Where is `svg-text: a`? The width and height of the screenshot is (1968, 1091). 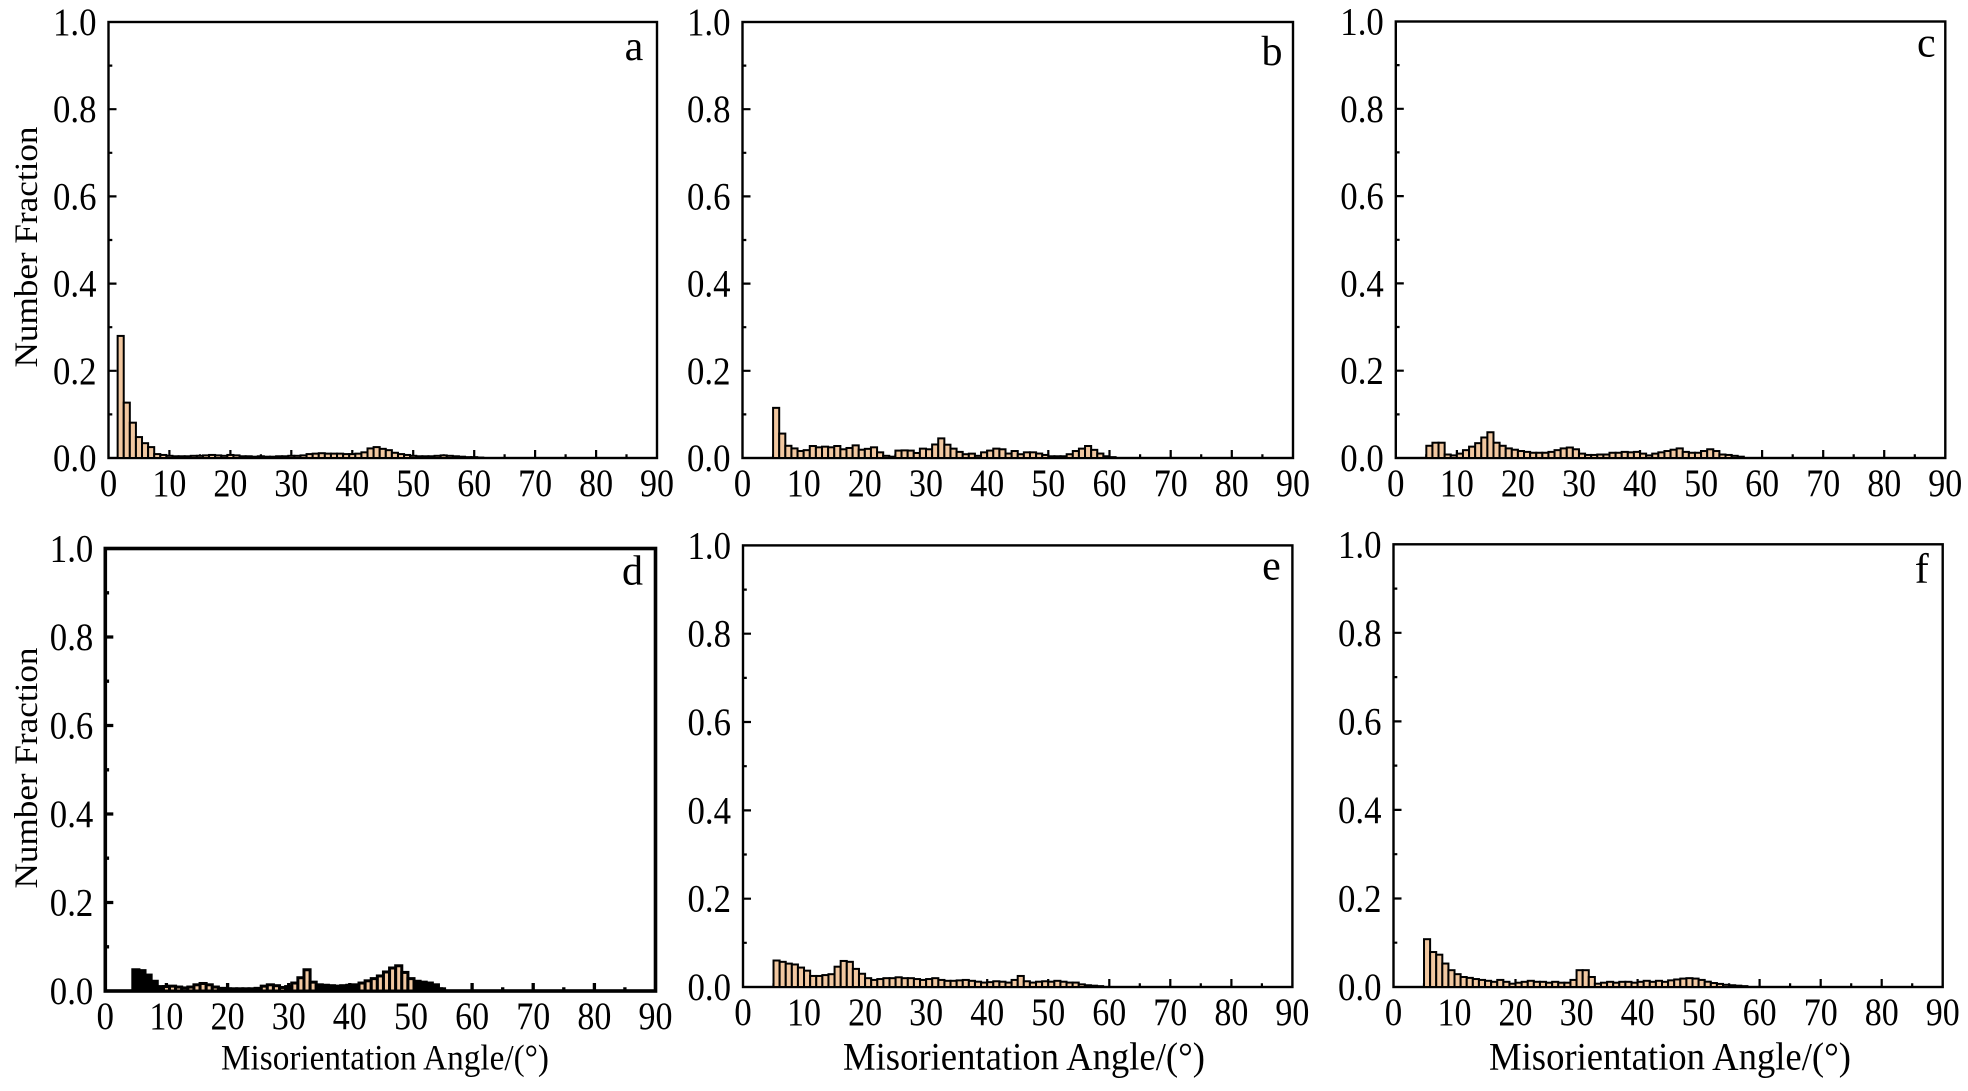
svg-text: a is located at coordinates (634, 47).